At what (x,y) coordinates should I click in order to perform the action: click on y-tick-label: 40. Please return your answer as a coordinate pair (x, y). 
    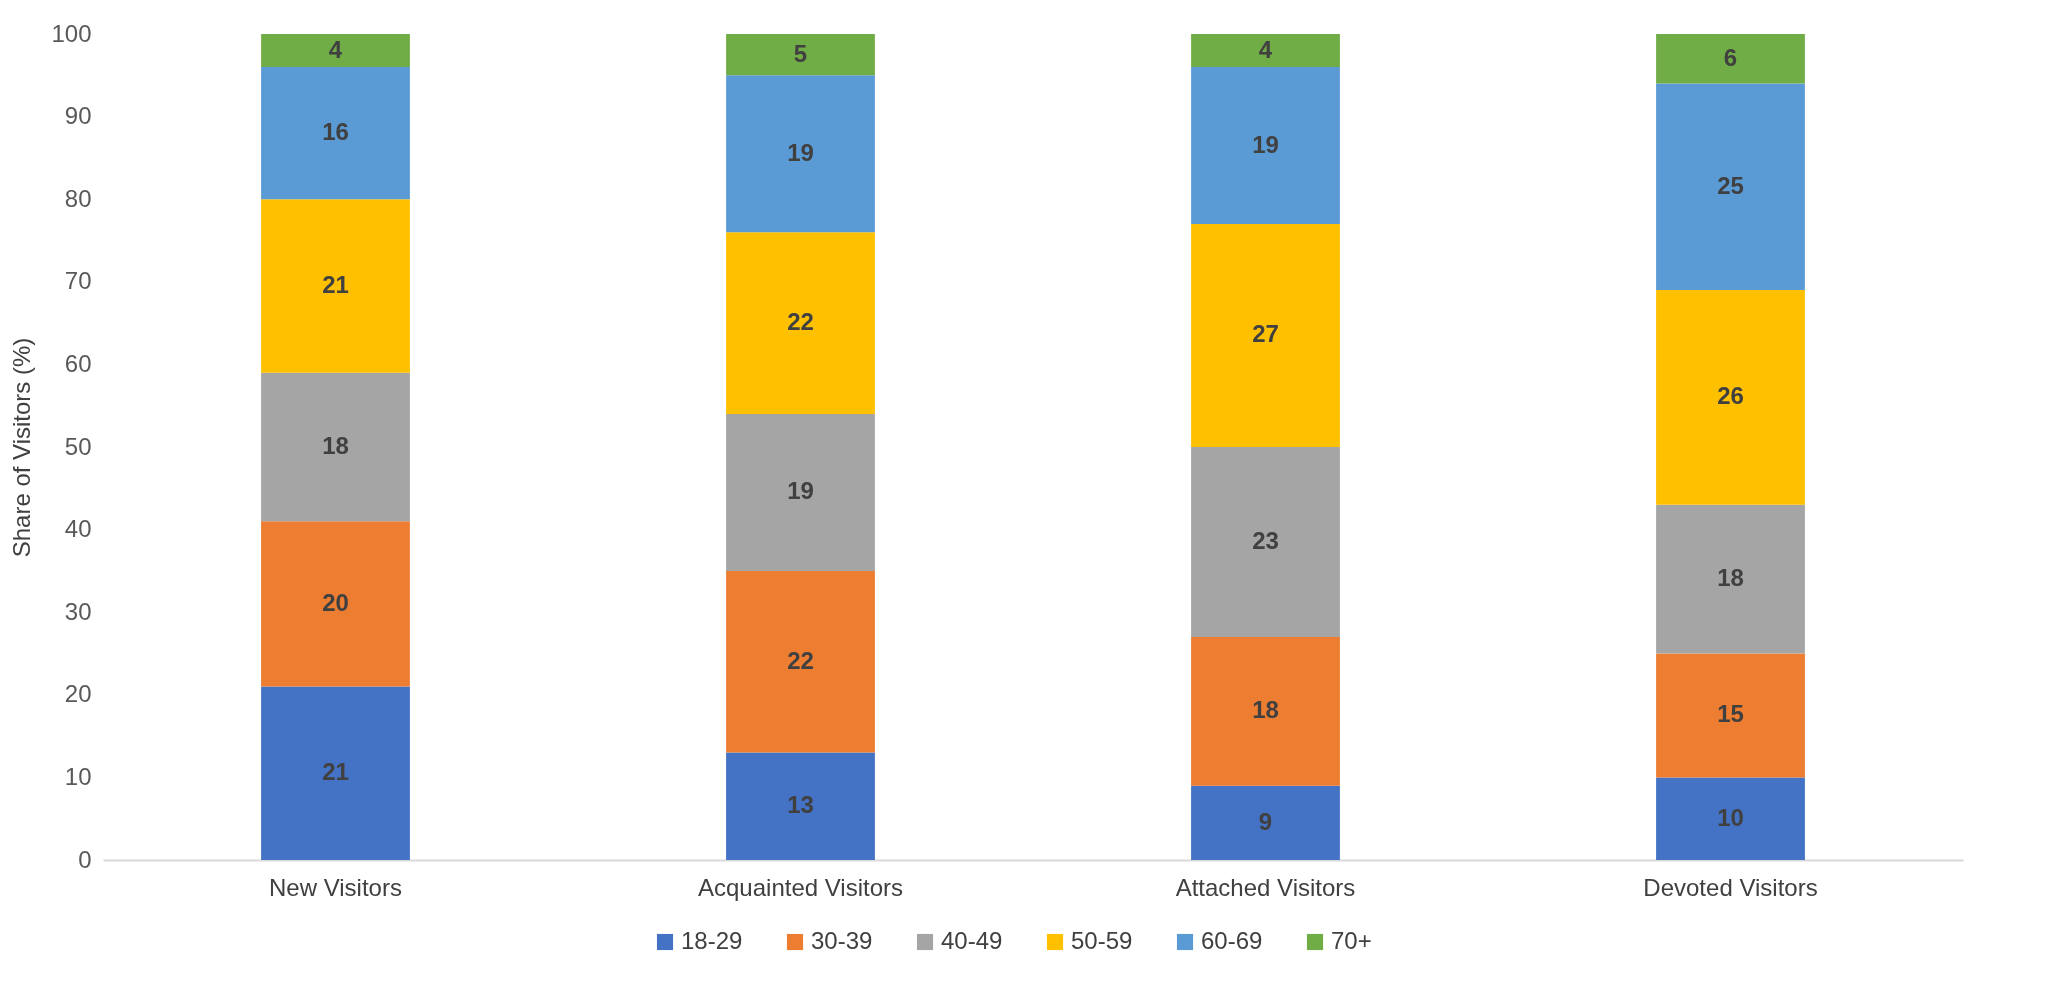
    Looking at the image, I should click on (78, 529).